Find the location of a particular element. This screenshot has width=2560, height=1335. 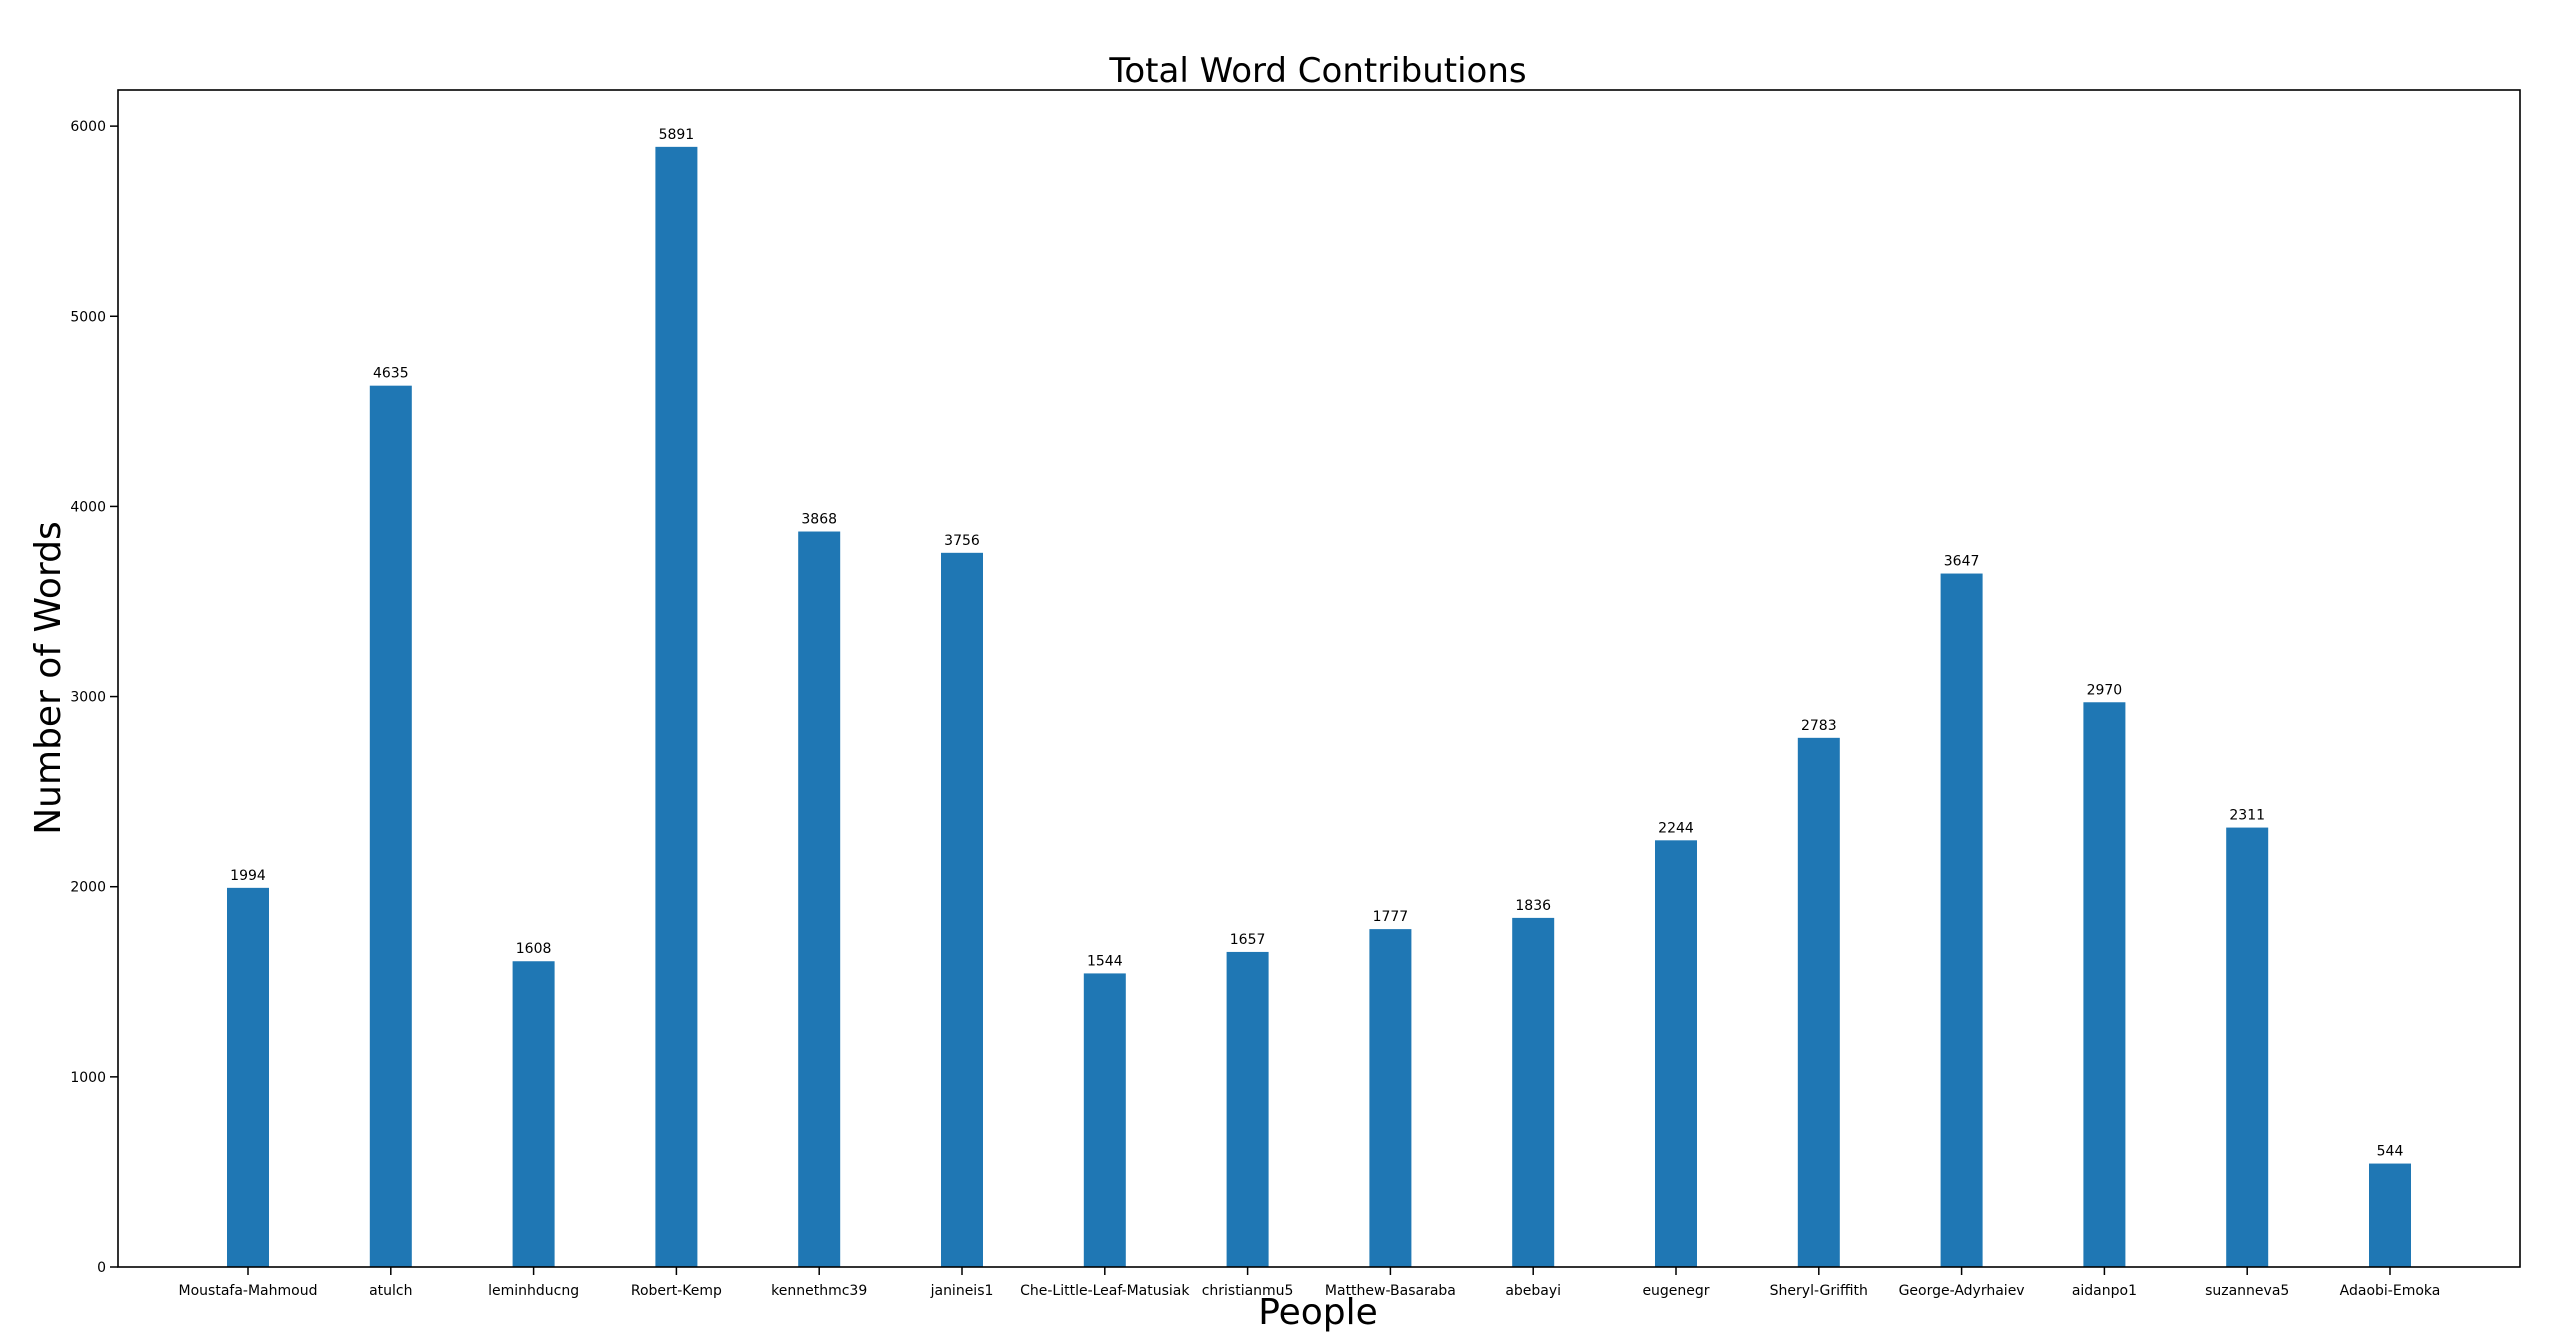

bar-suzanneva5 is located at coordinates (2247, 1047).